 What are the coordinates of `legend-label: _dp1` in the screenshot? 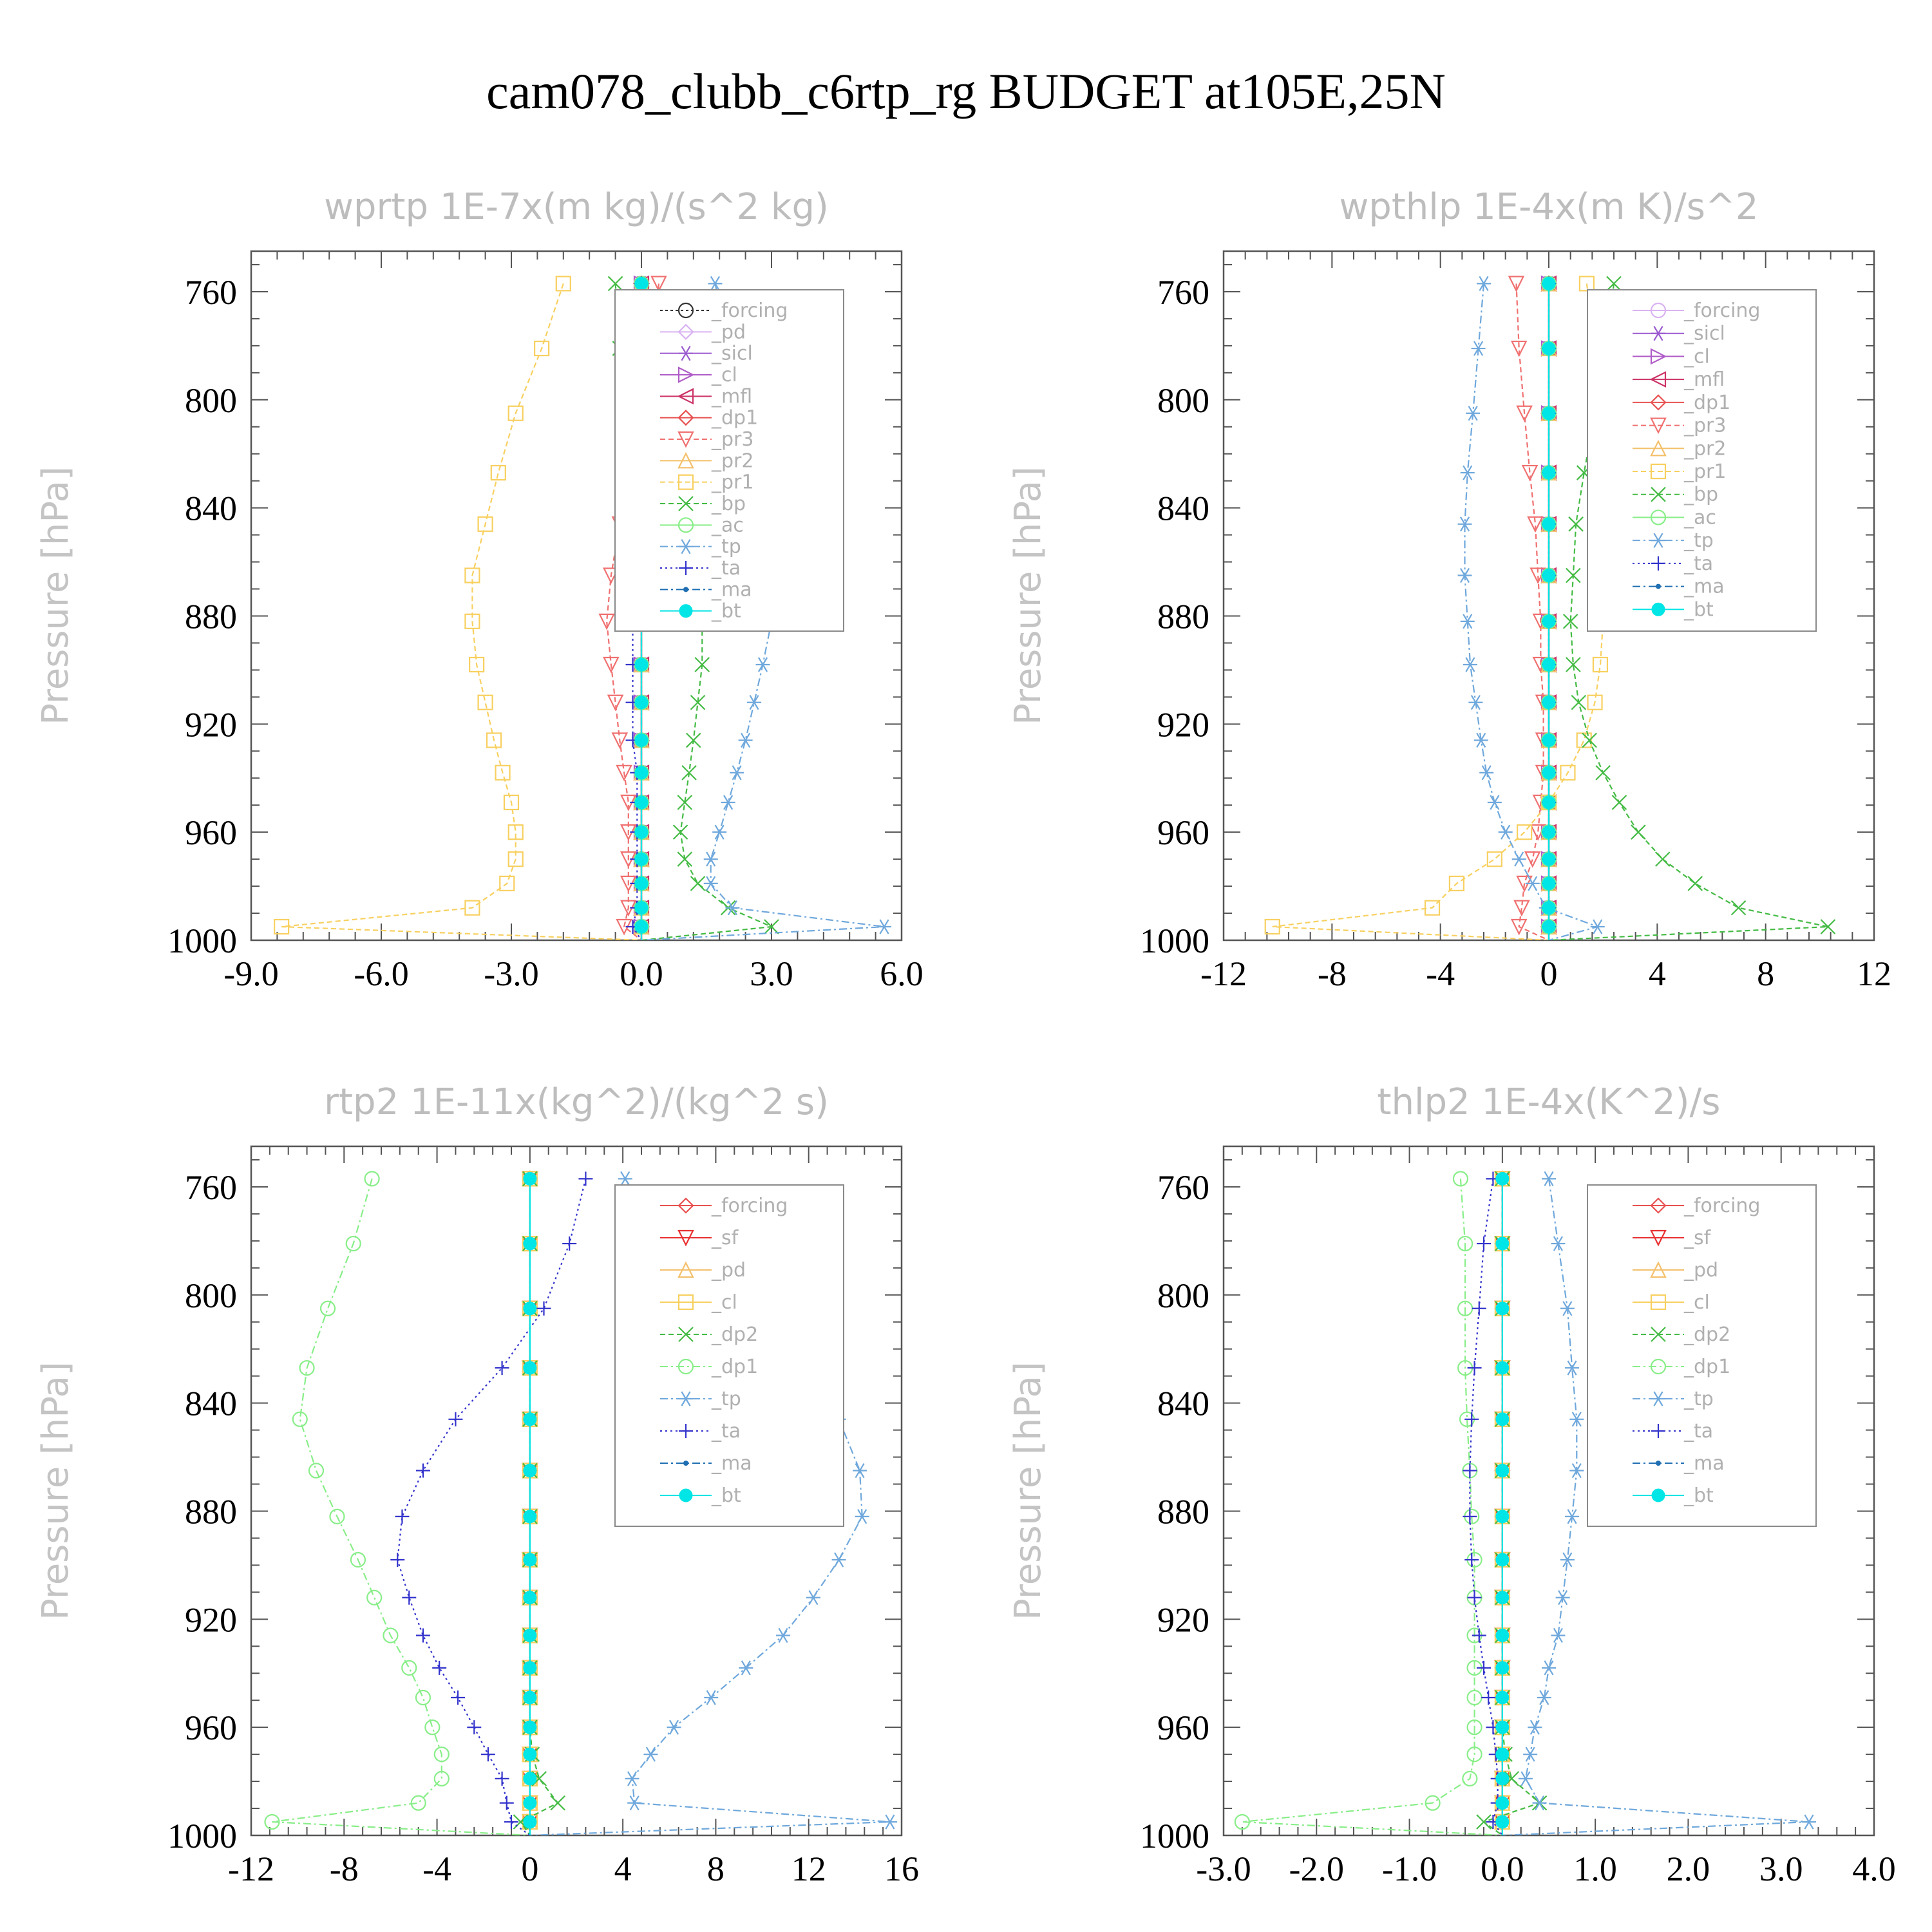 It's located at (1706, 1367).